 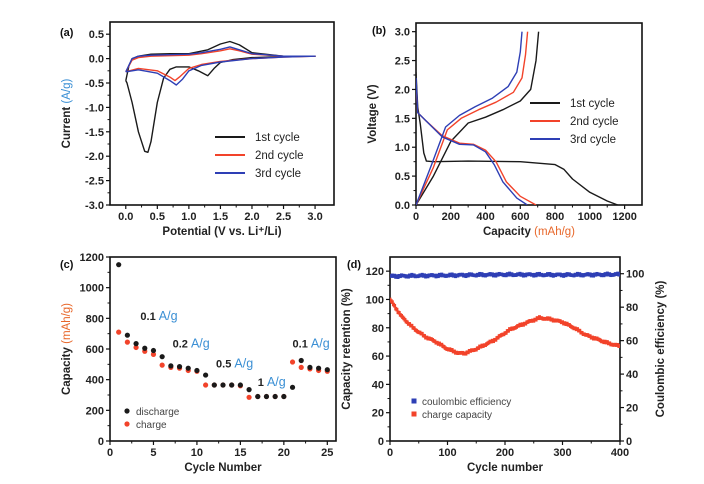 I want to click on y-tick-label: 1000, so click(x=92, y=289).